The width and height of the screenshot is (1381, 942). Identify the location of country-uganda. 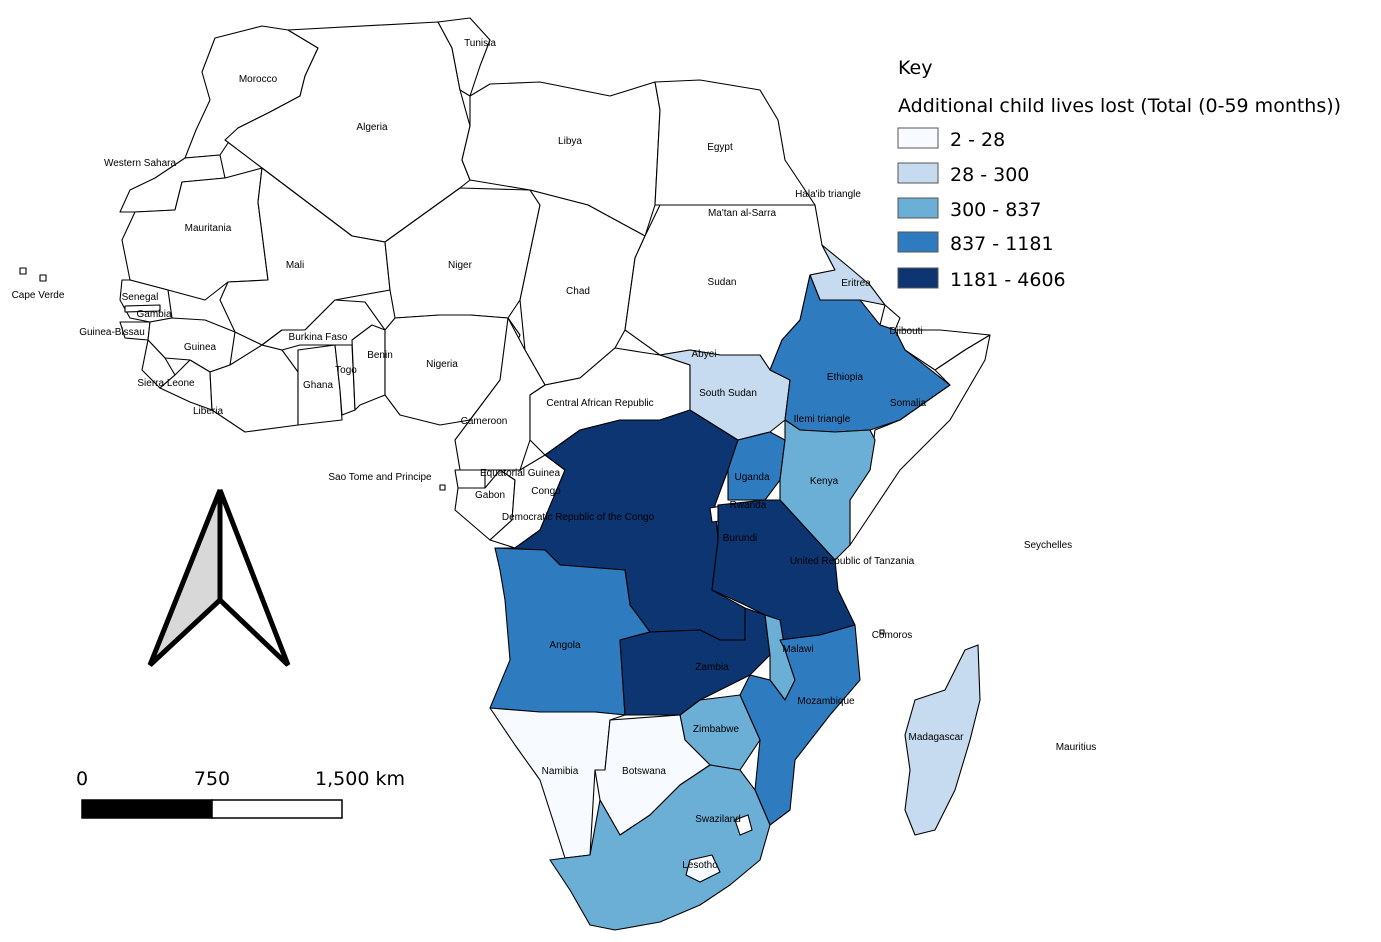
(756, 466).